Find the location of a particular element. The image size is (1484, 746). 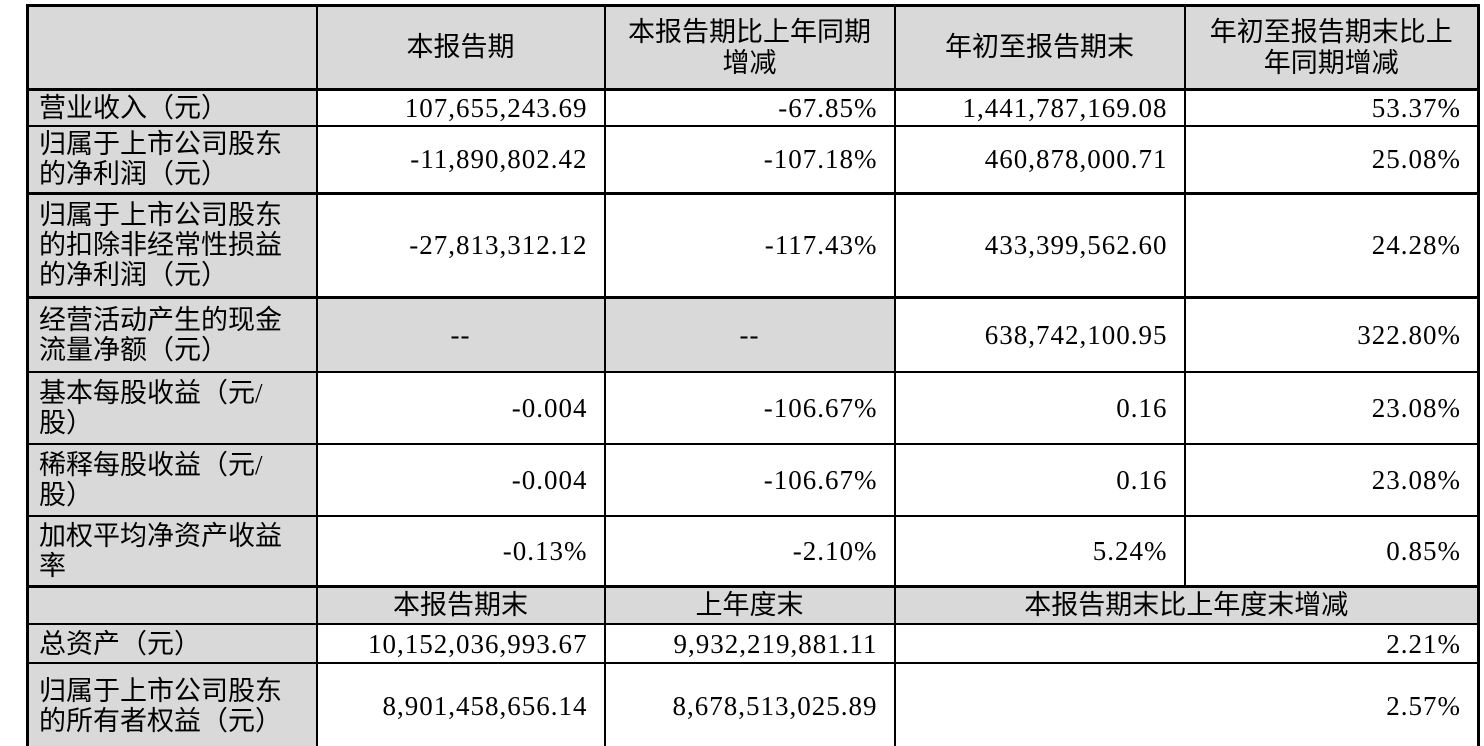

cell-current: 107,655,243.69 is located at coordinates (460, 108).